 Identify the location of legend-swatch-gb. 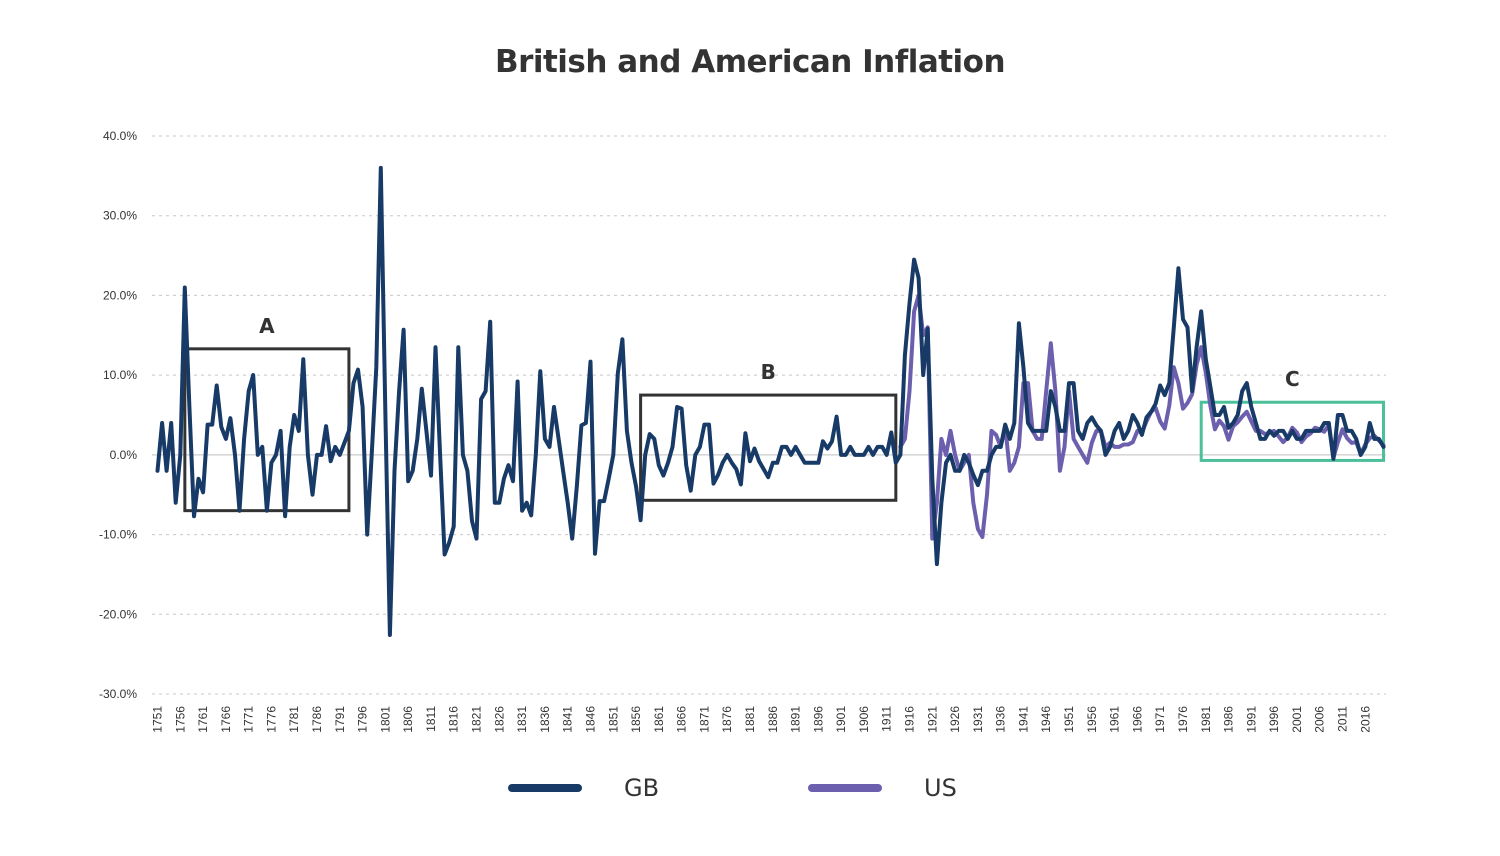
(545, 788).